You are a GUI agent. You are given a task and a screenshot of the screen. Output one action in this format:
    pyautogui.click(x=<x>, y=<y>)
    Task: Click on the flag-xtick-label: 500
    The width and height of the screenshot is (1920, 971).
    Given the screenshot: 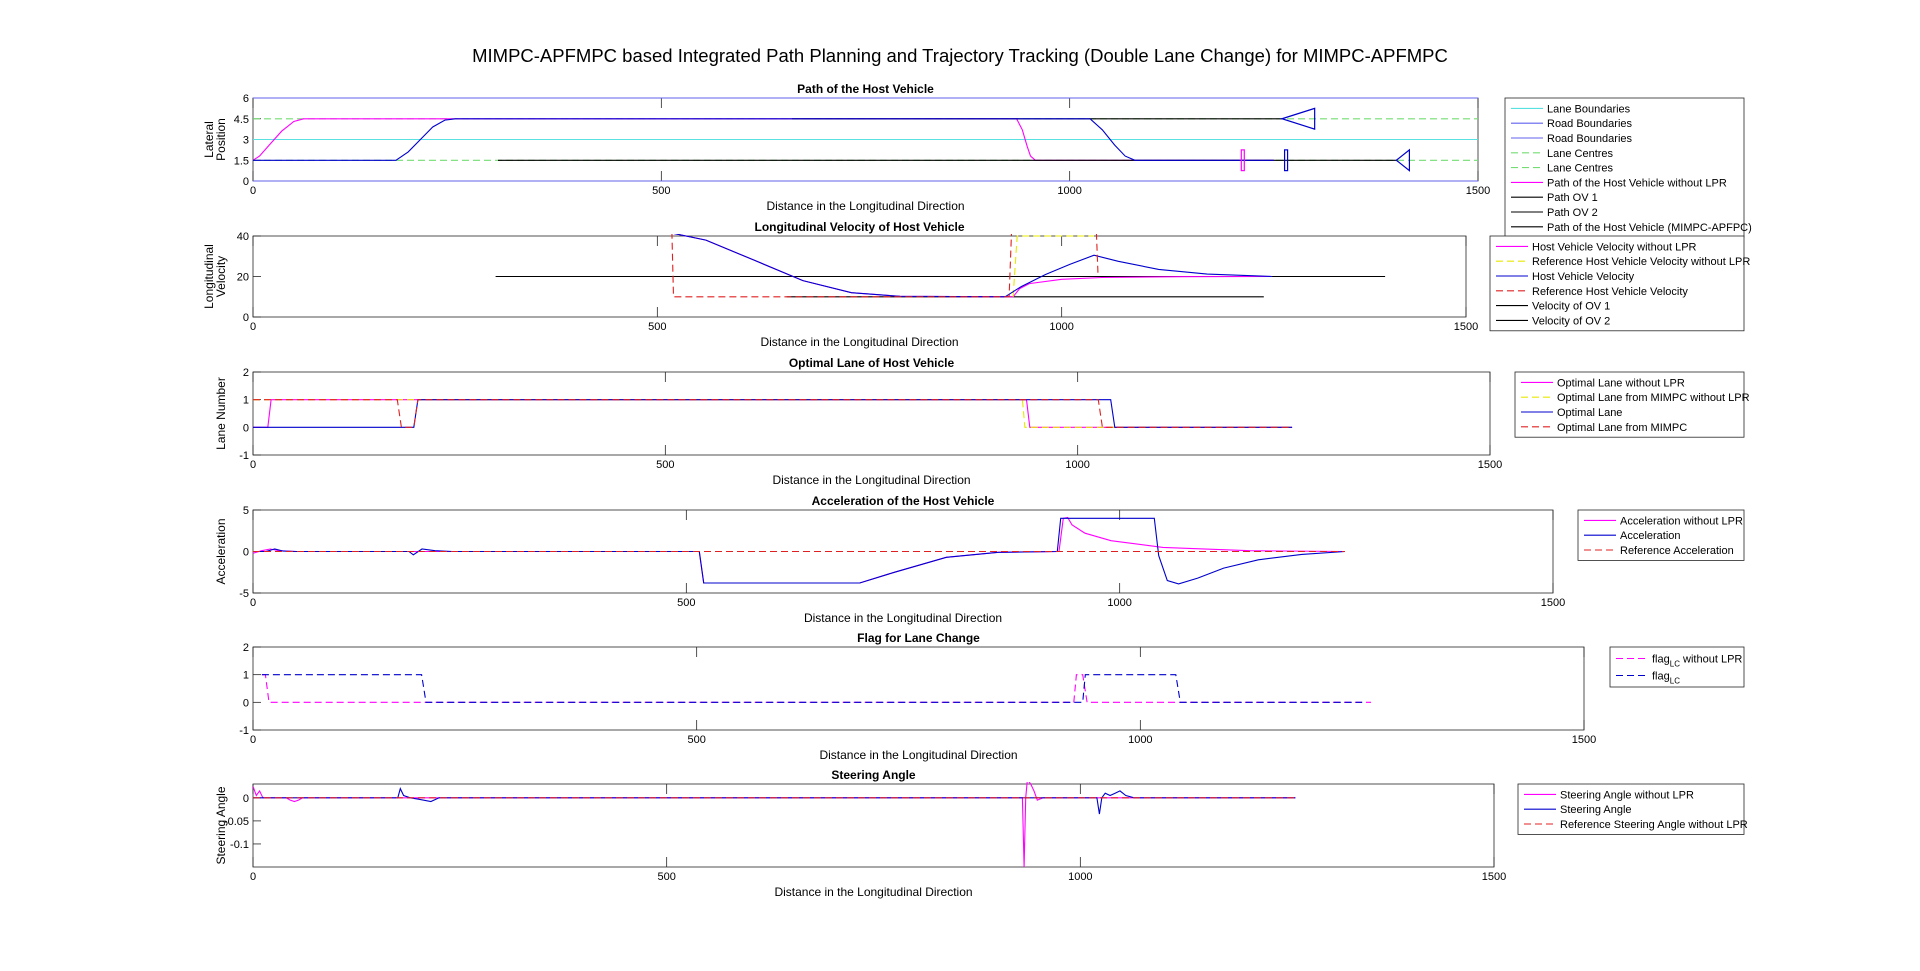 What is the action you would take?
    pyautogui.click(x=696, y=740)
    